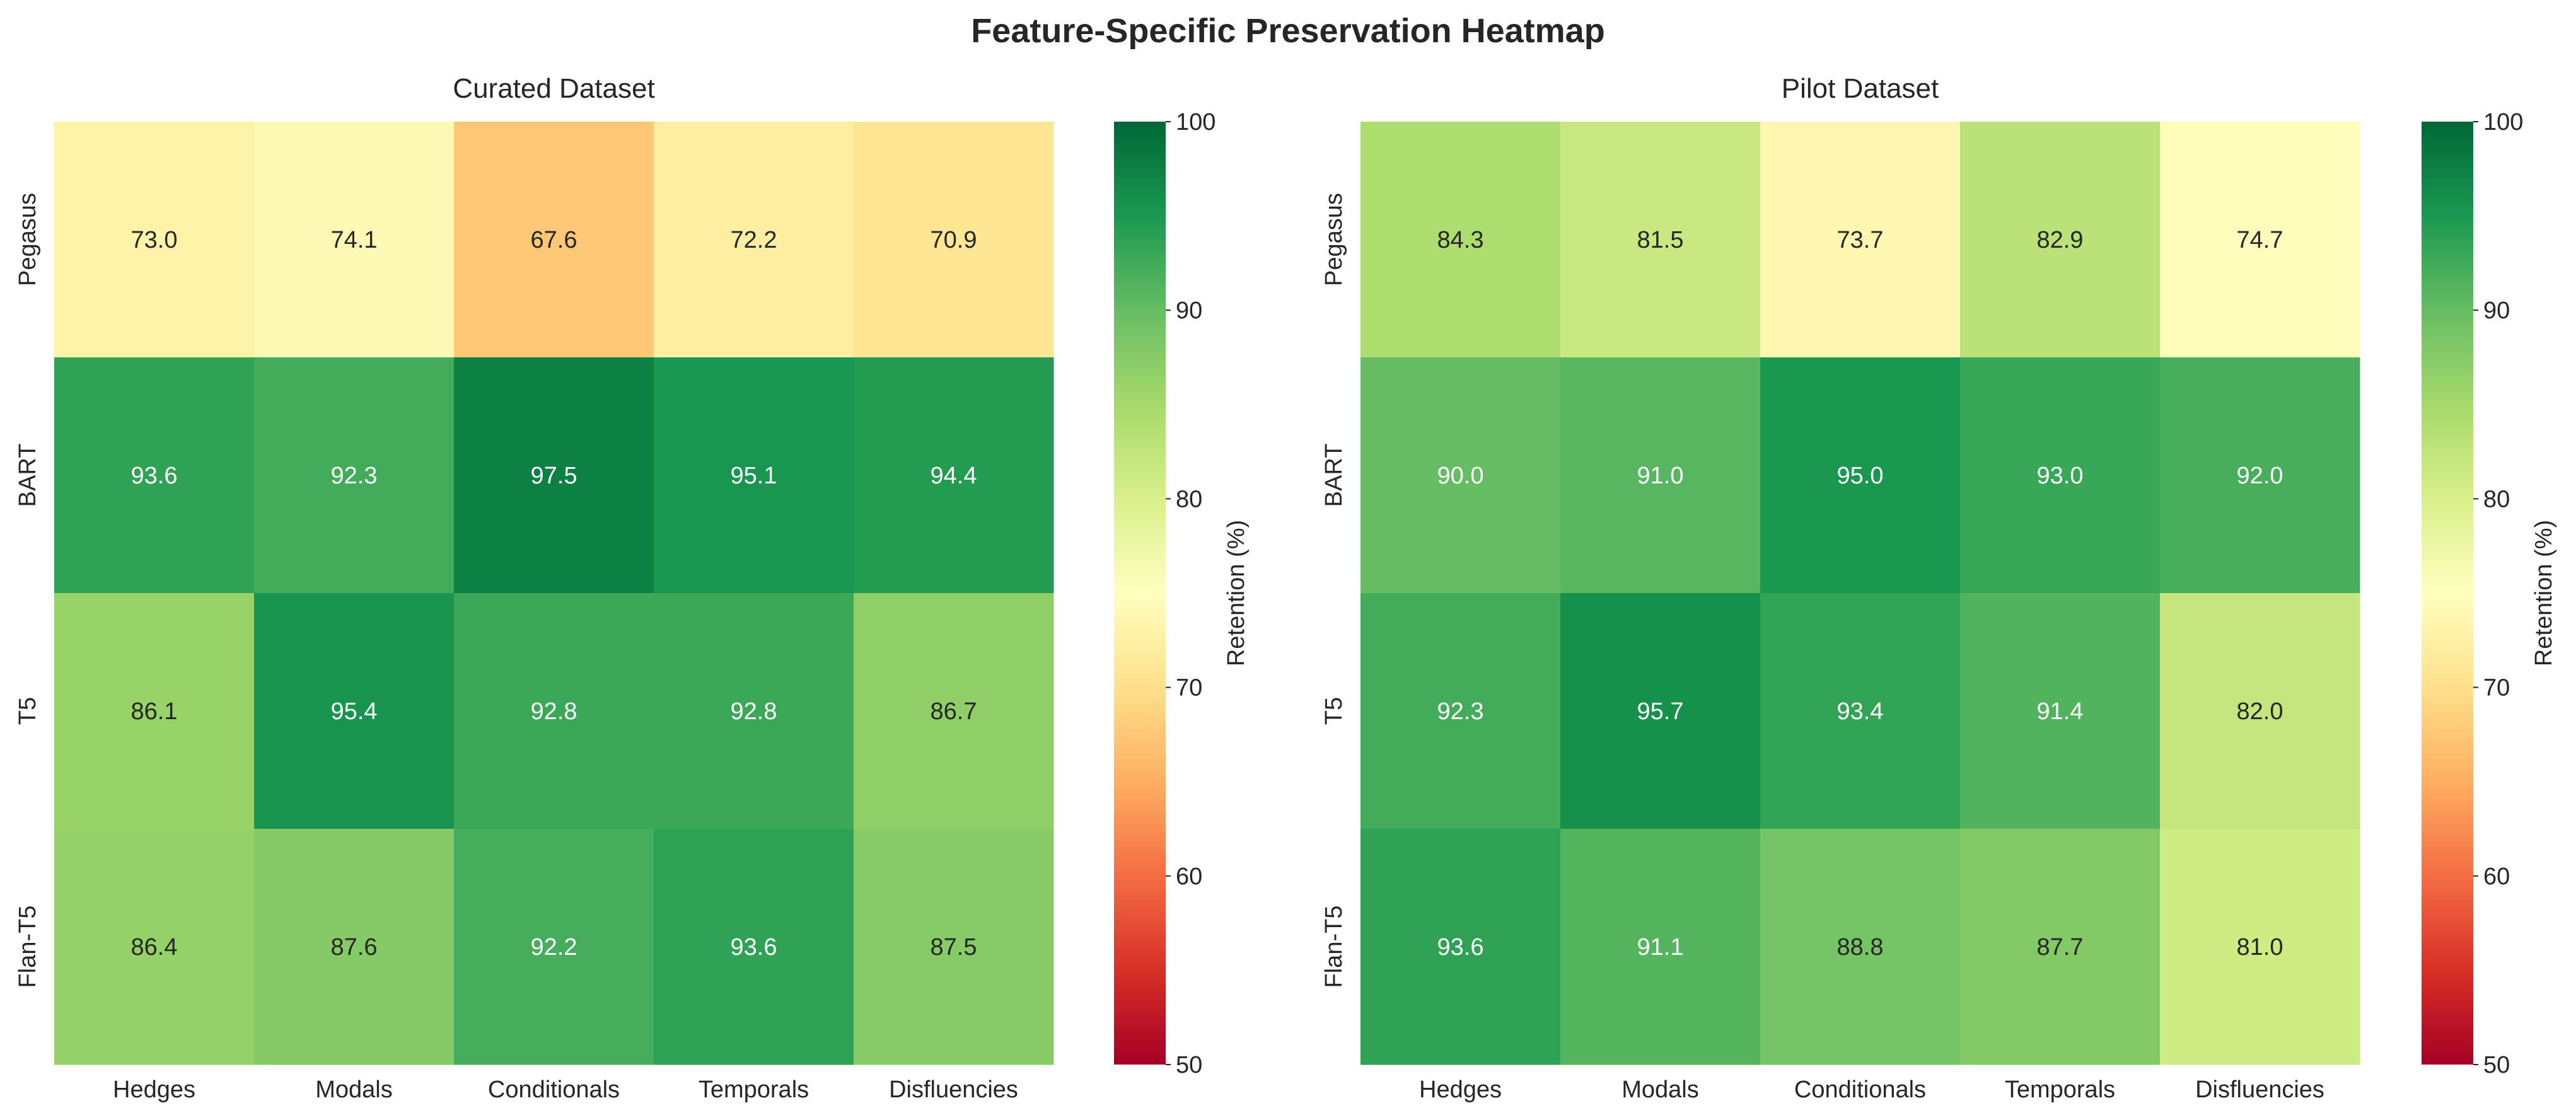  I want to click on cell-value-label: 73.0, so click(154, 240).